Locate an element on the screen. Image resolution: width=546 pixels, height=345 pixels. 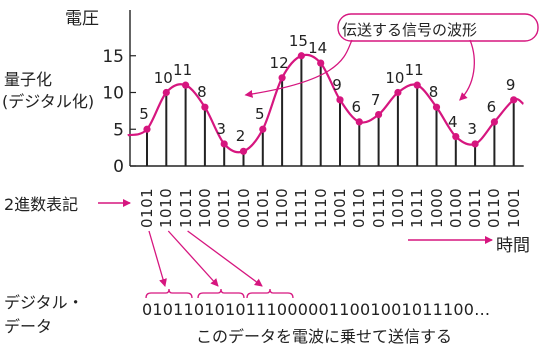
binary-code-label: 1100 is located at coordinates (282, 207).